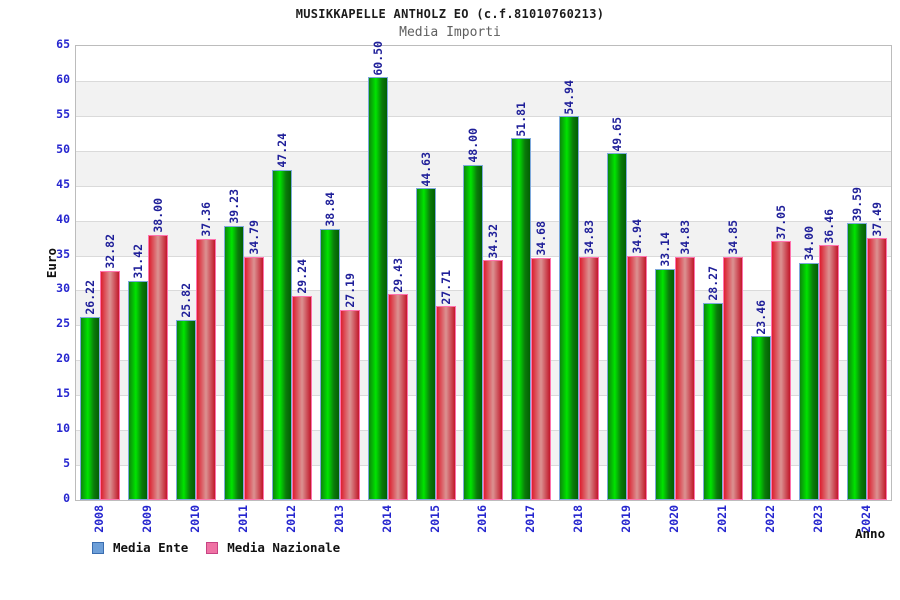  I want to click on bar-media-nazionale: 34.85, so click(733, 360).